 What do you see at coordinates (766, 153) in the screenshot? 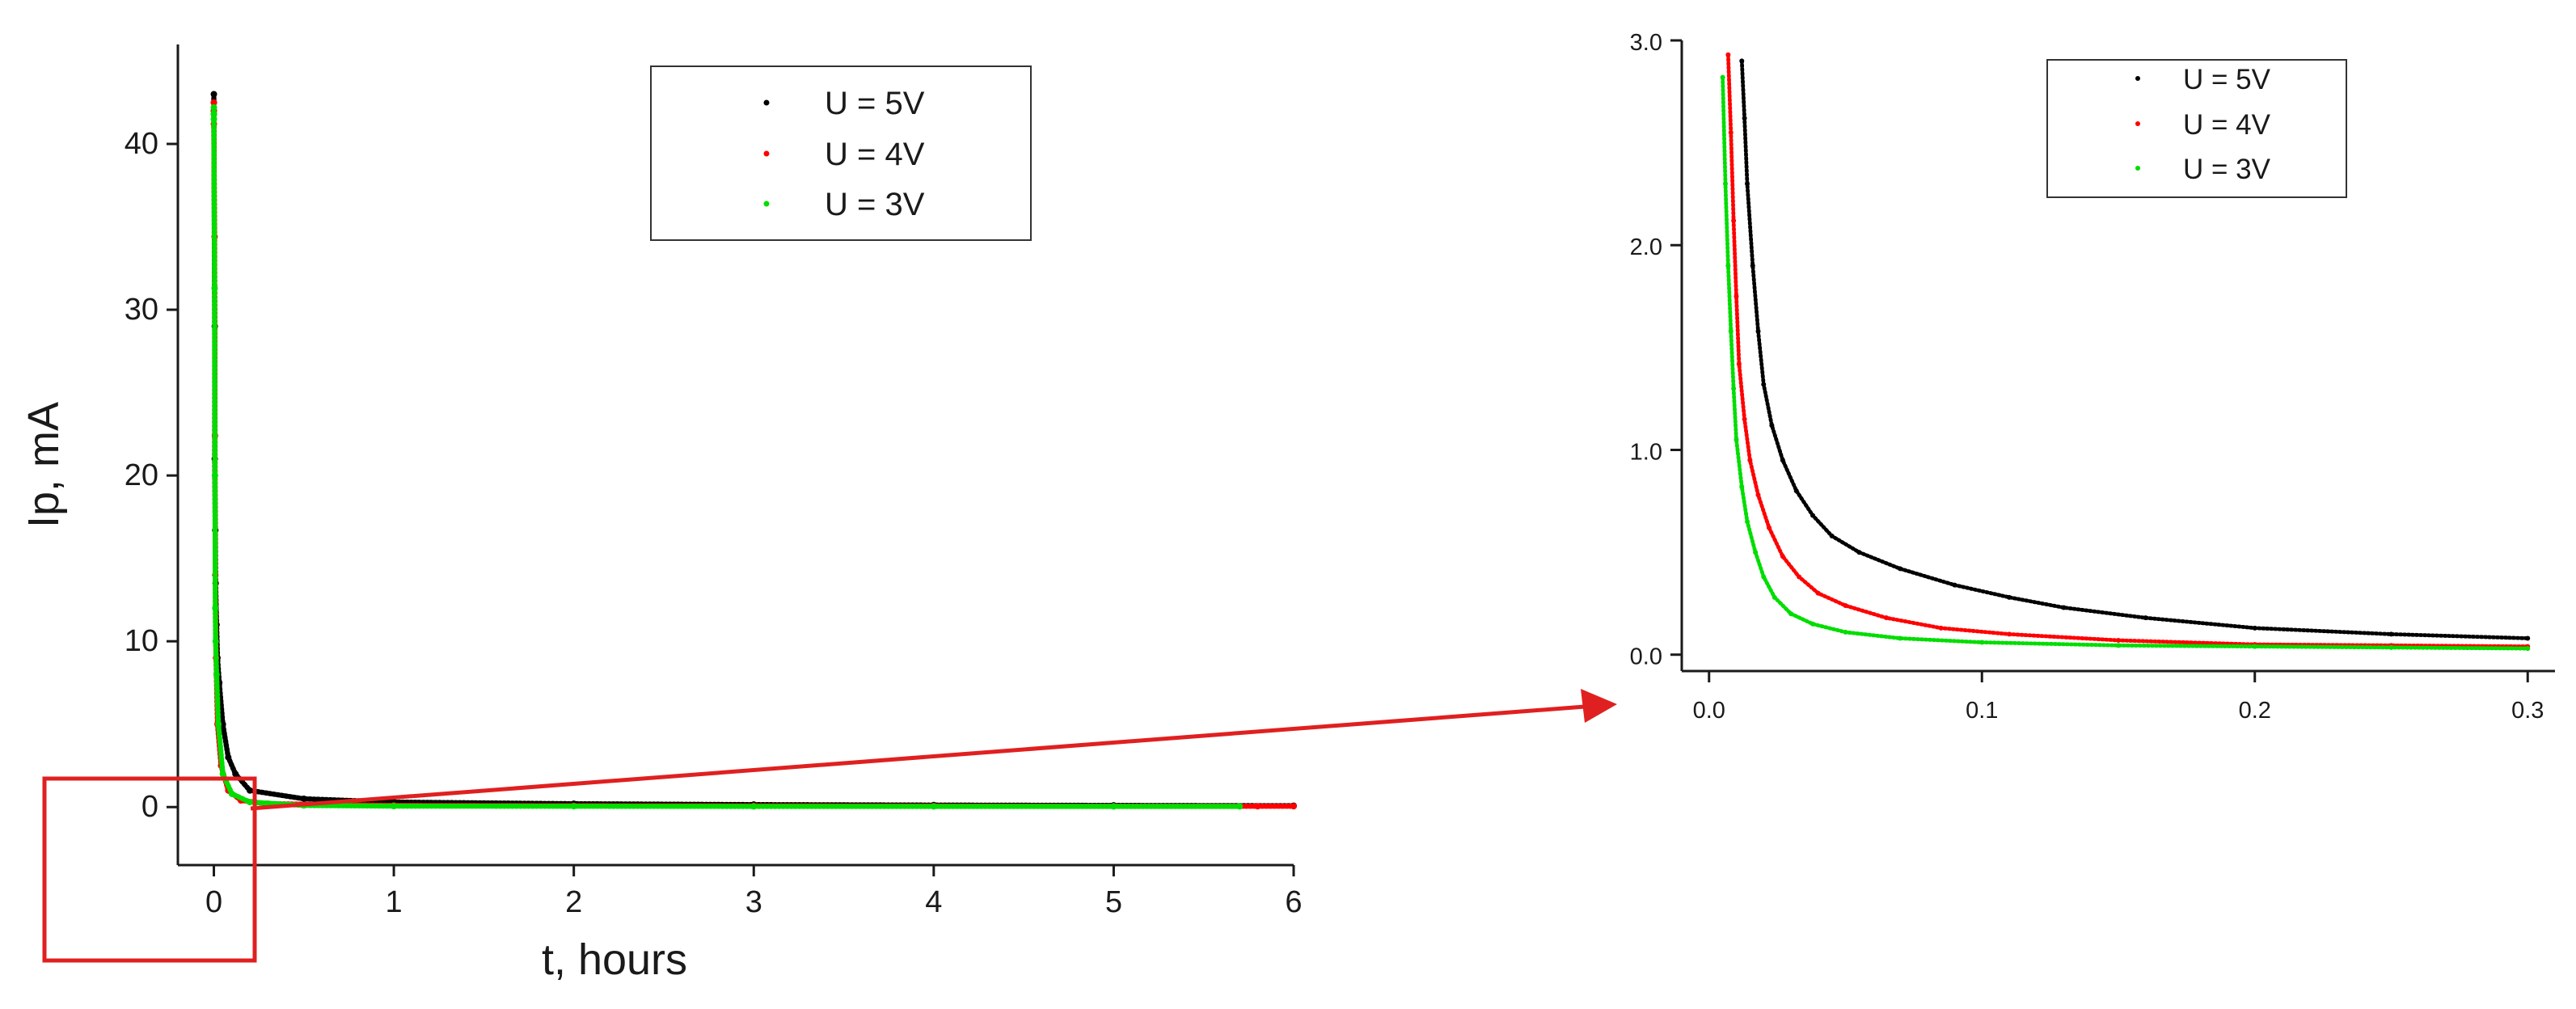
I see `left-legend-marker-4v` at bounding box center [766, 153].